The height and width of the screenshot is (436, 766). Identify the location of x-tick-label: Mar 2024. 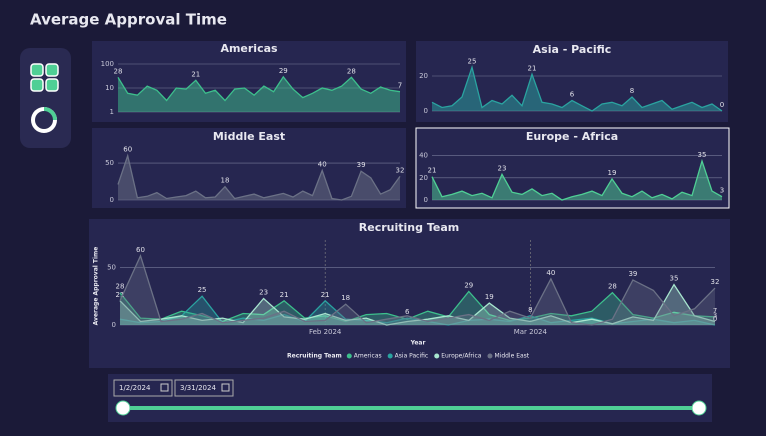
(531, 332).